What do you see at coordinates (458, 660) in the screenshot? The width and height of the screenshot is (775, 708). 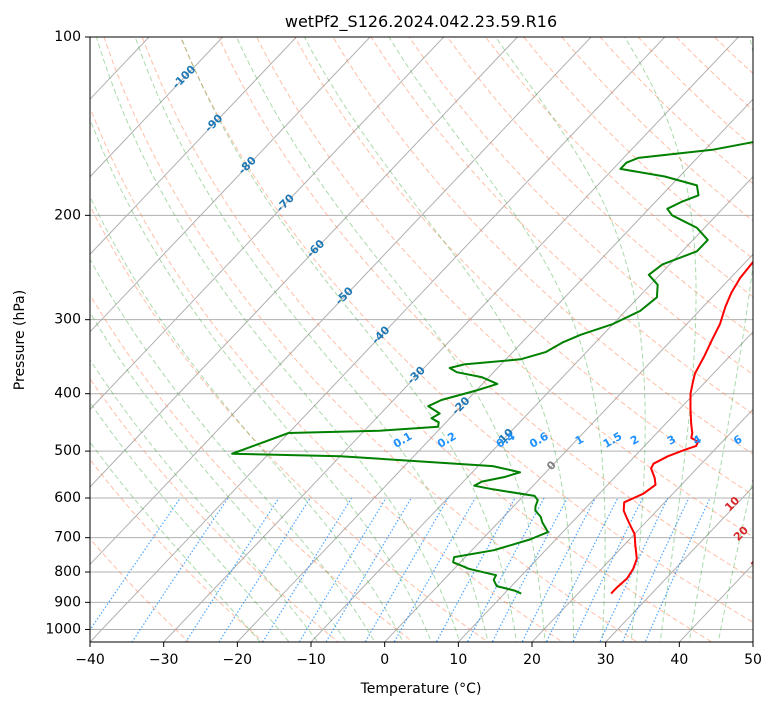 I see `x-tick-label: 10` at bounding box center [458, 660].